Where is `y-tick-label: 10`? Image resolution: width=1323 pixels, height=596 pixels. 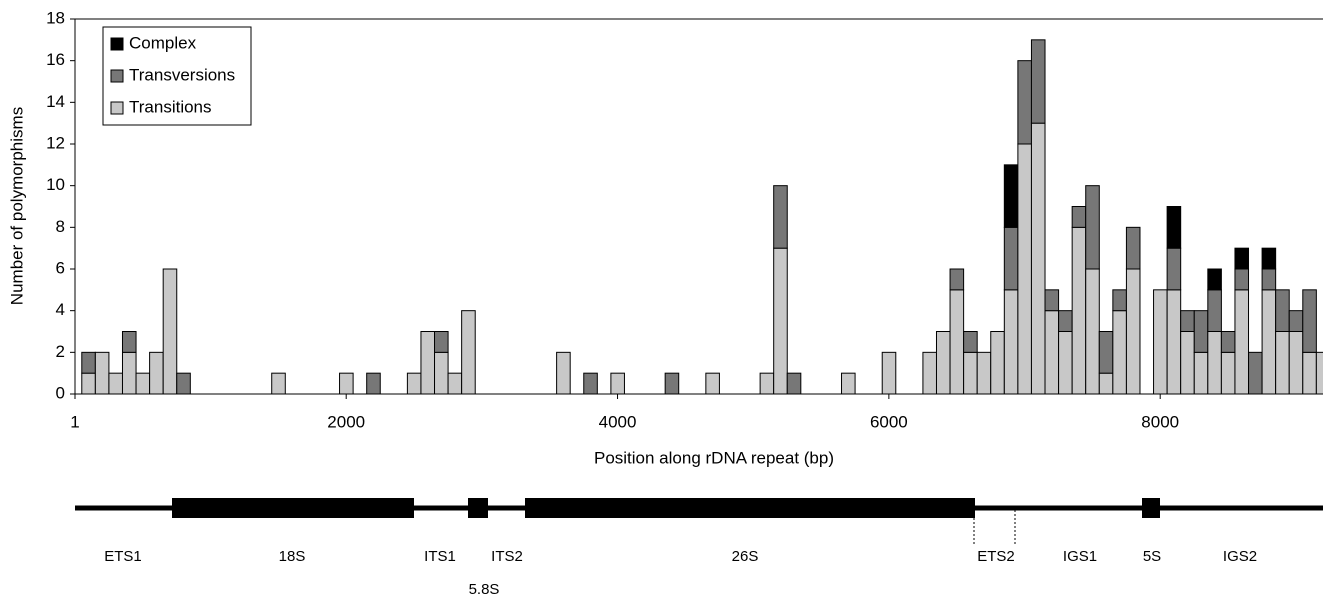 y-tick-label: 10 is located at coordinates (55, 184).